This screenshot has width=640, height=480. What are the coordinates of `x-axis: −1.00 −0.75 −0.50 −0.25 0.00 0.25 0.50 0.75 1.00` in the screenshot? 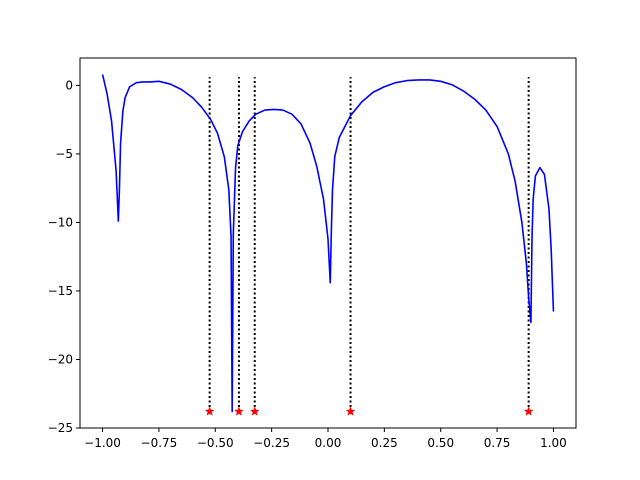 It's located at (325, 439).